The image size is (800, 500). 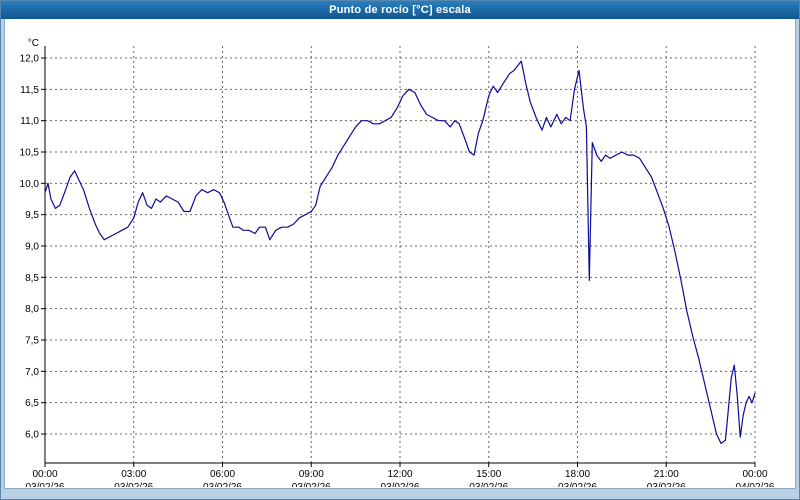 What do you see at coordinates (32, 372) in the screenshot?
I see `y-tick-label: 7,0` at bounding box center [32, 372].